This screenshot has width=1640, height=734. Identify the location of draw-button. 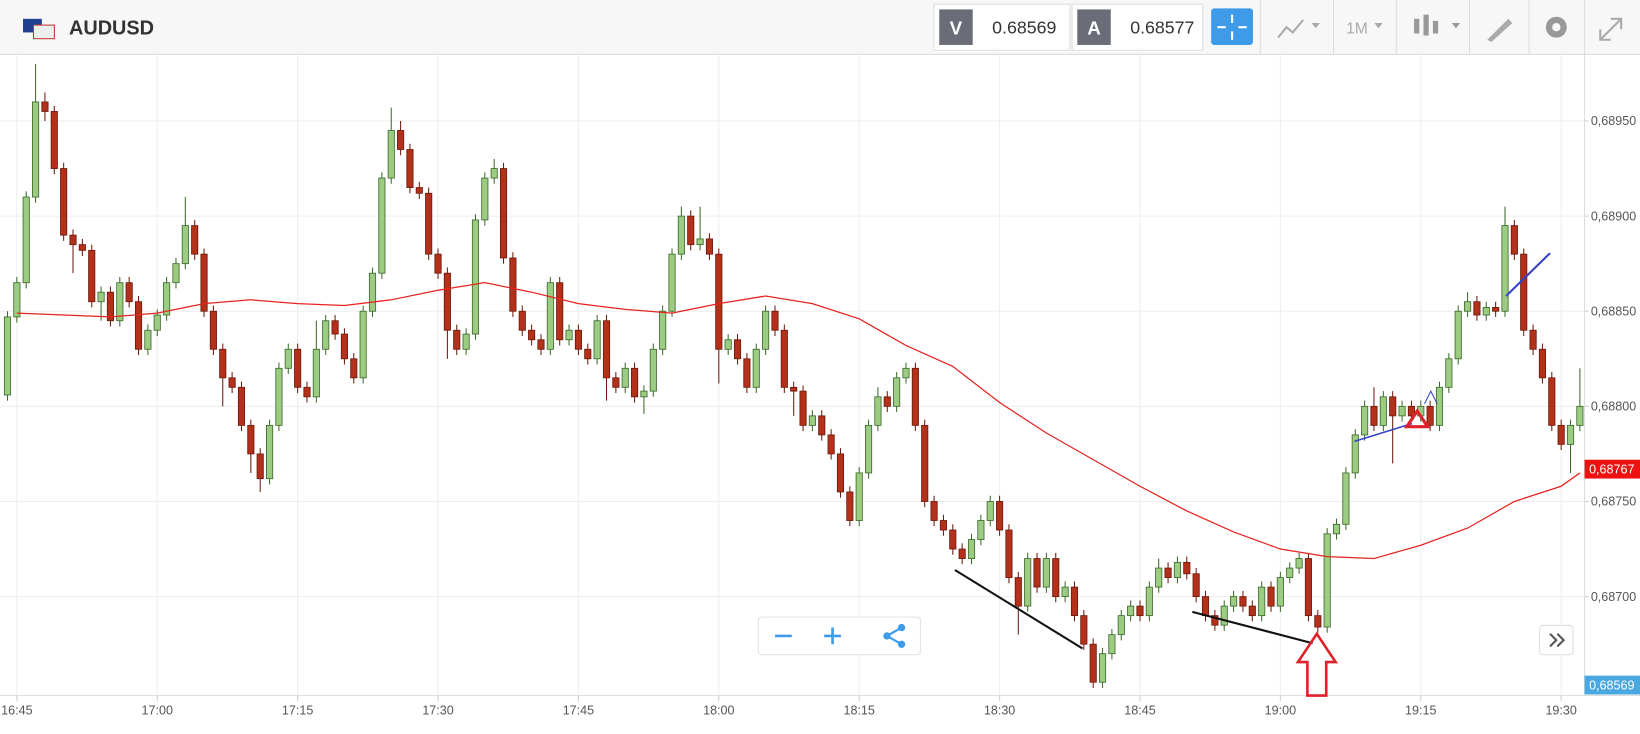
(1500, 30).